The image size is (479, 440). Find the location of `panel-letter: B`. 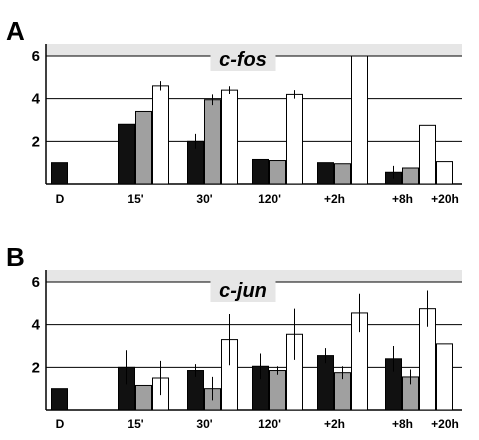

panel-letter: B is located at coordinates (15, 257).